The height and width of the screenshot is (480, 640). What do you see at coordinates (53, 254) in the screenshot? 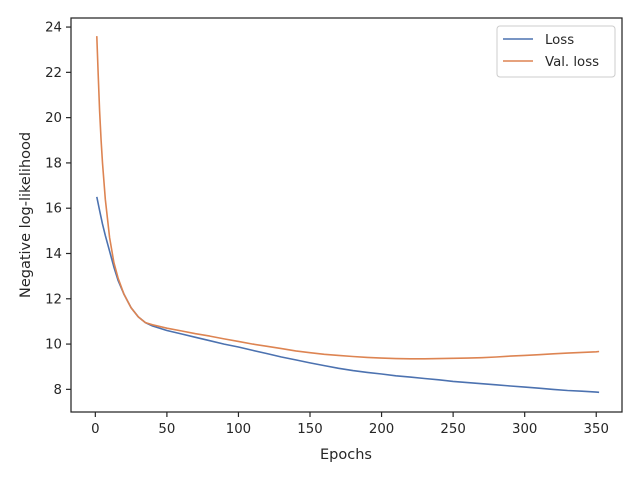
I see `y-tick-label: 14` at bounding box center [53, 254].